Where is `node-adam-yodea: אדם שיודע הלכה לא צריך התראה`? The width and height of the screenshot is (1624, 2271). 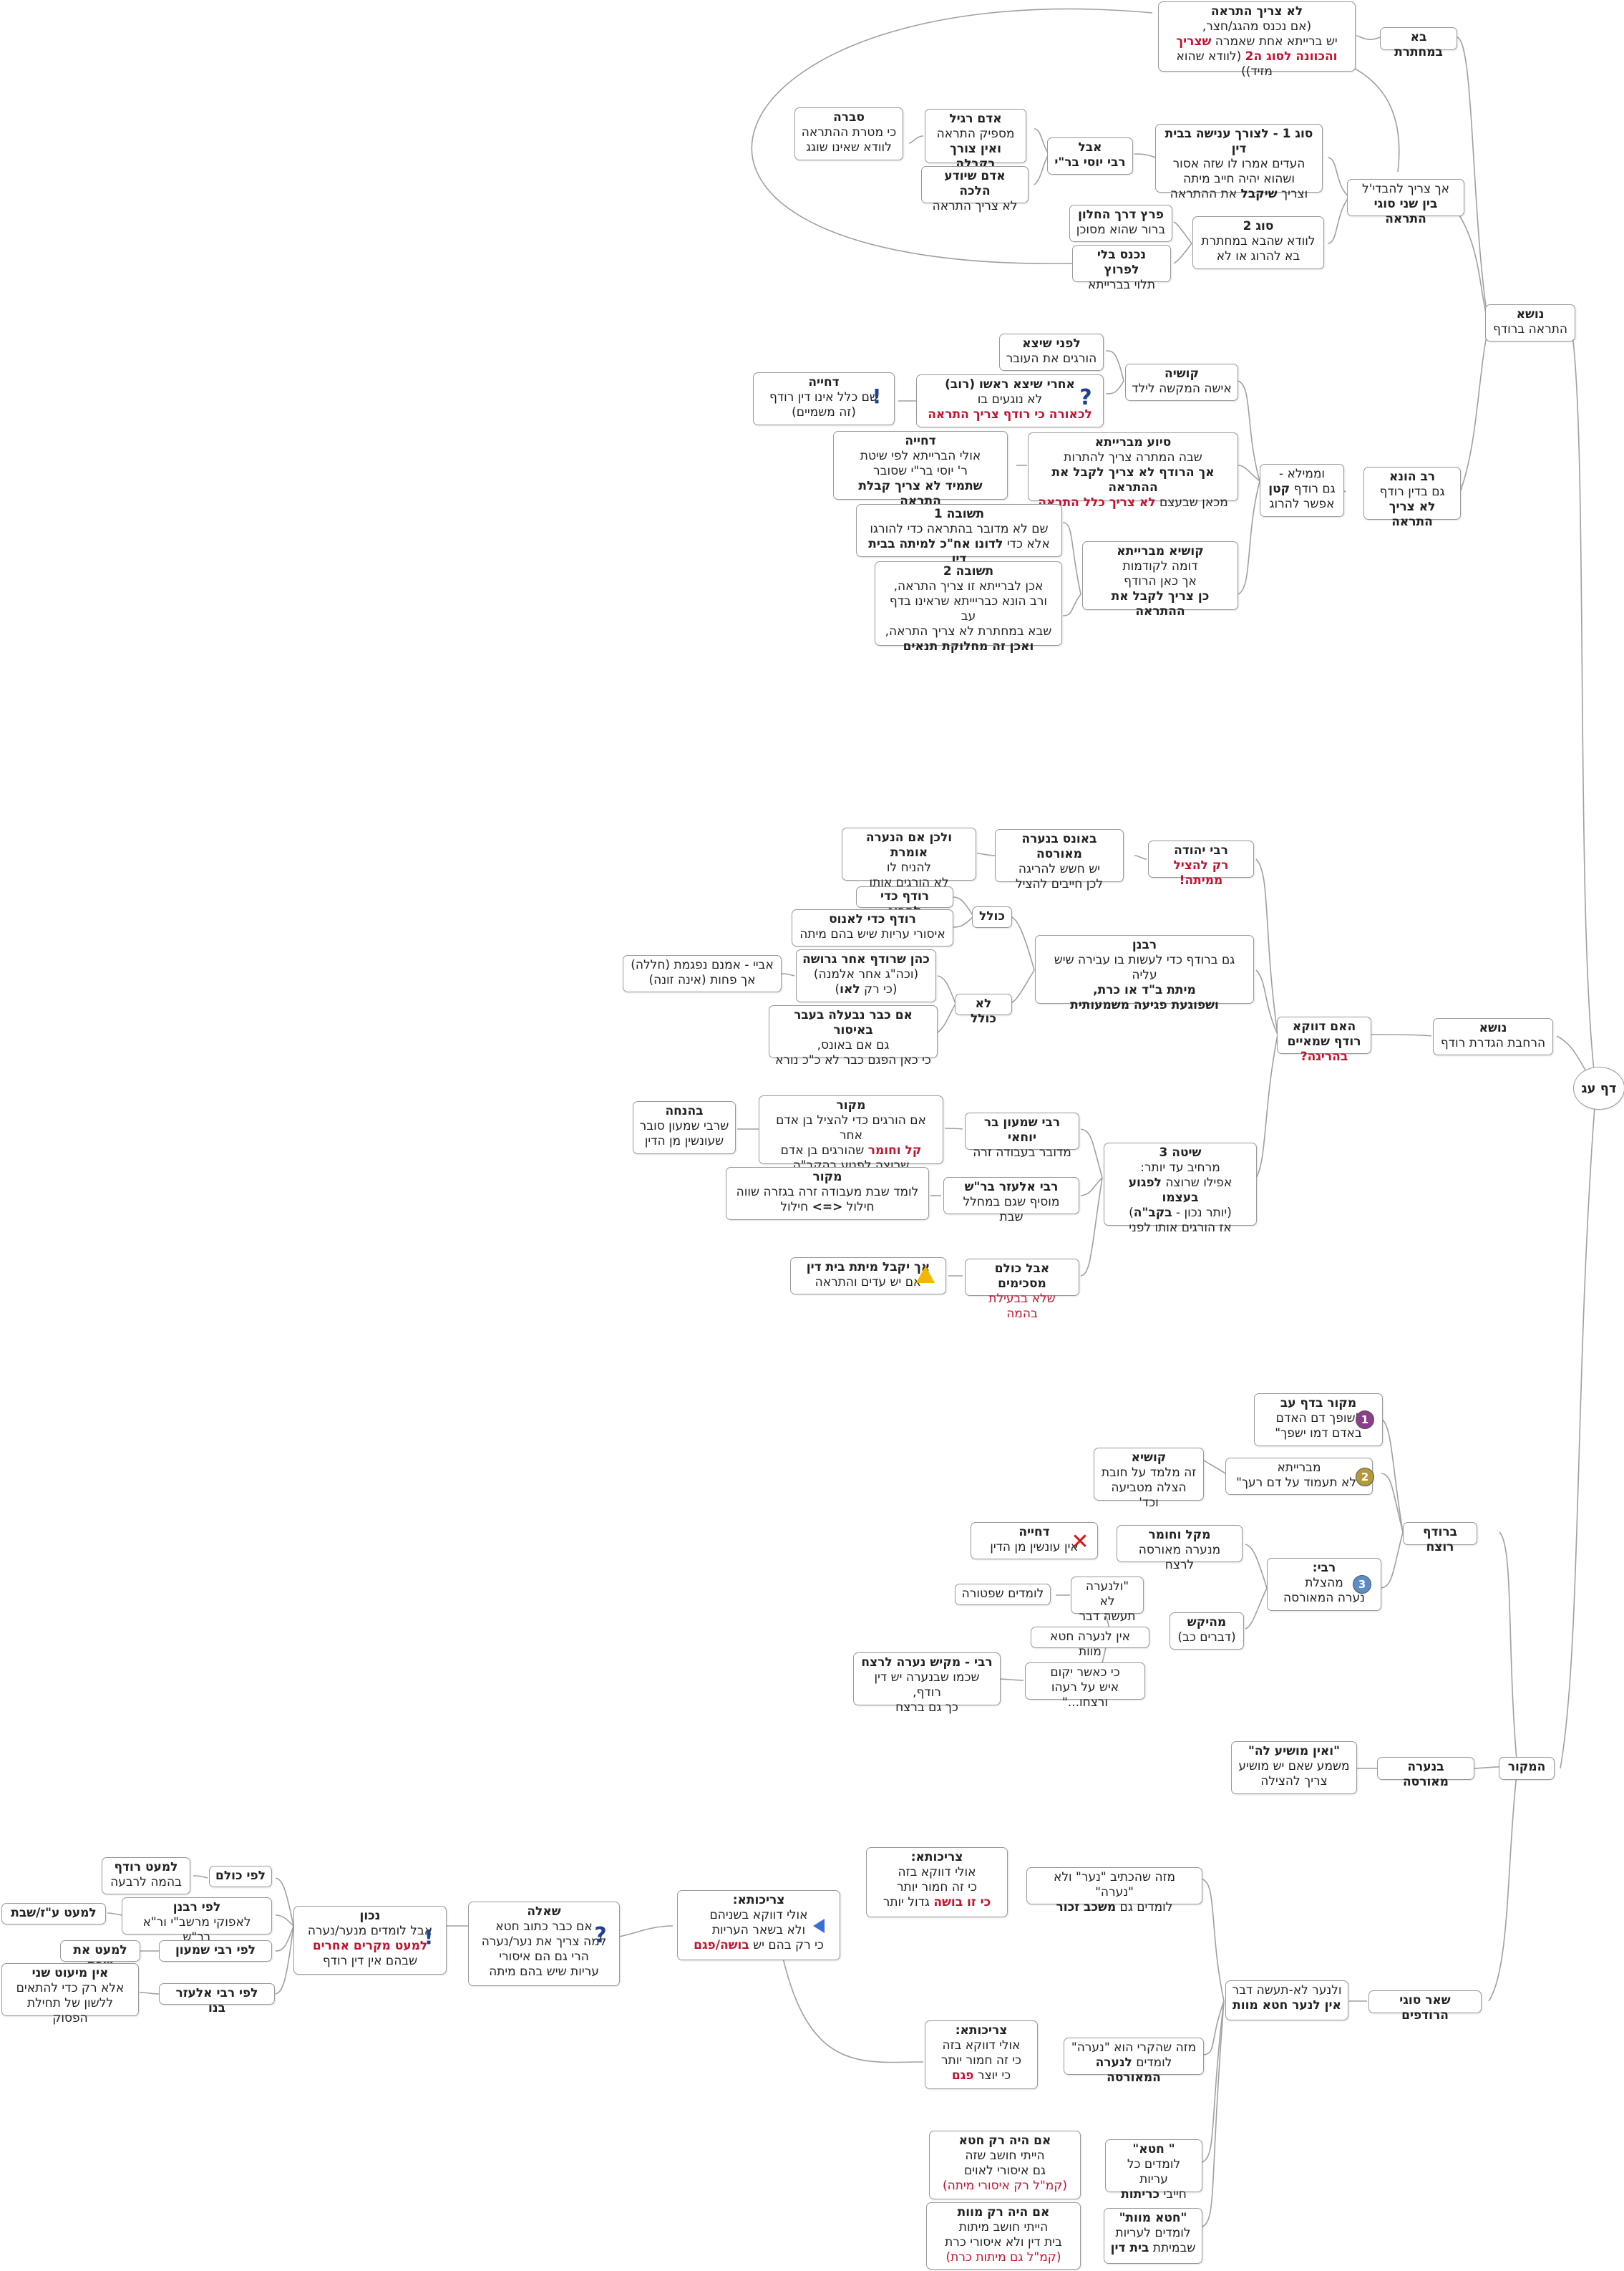
node-adam-yodea: אדם שיודע הלכה לא צריך התראה is located at coordinates (975, 189).